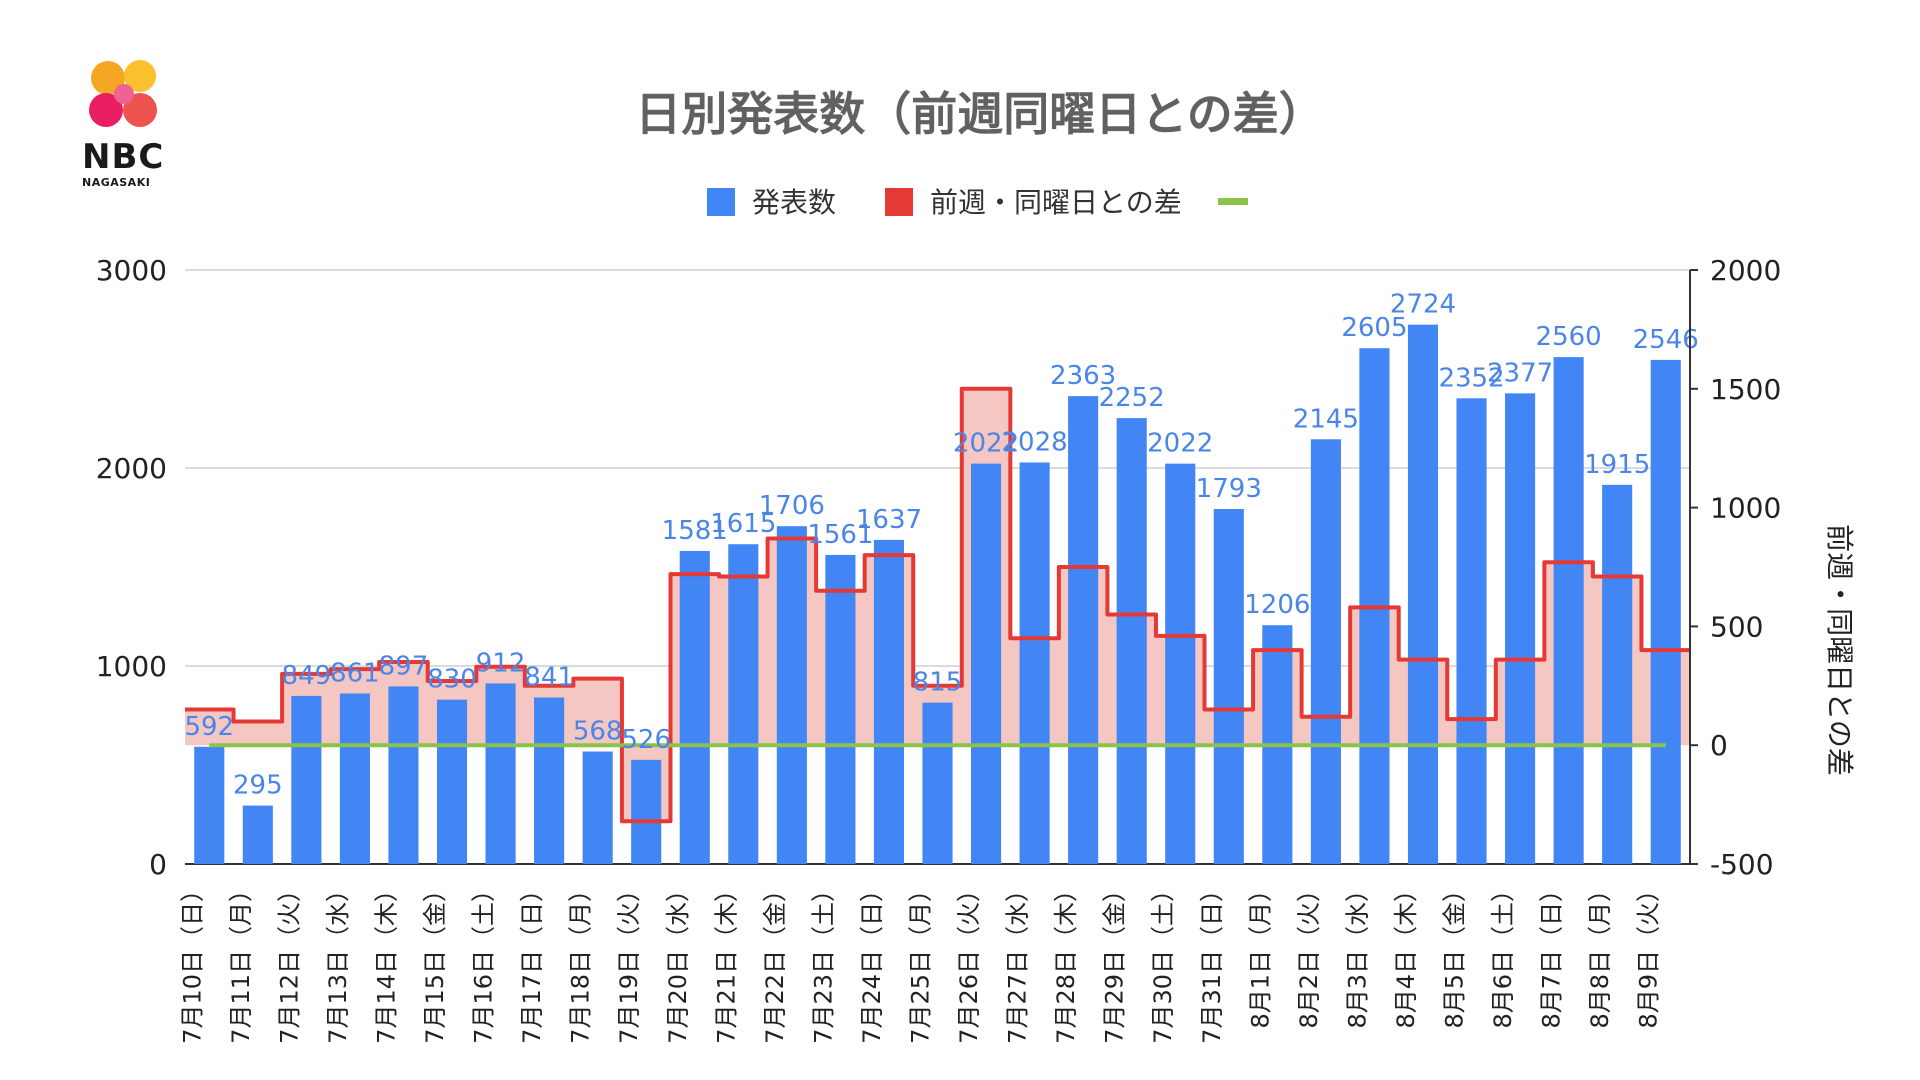 This screenshot has height=1080, width=1920. What do you see at coordinates (404, 666) in the screenshot?
I see `data-label: 897` at bounding box center [404, 666].